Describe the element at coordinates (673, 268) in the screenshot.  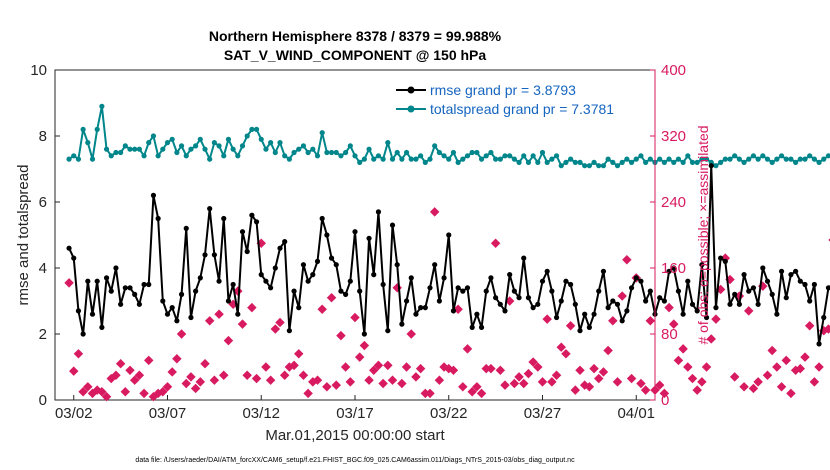
I see `y-tick-label-right-2: 160` at that location.